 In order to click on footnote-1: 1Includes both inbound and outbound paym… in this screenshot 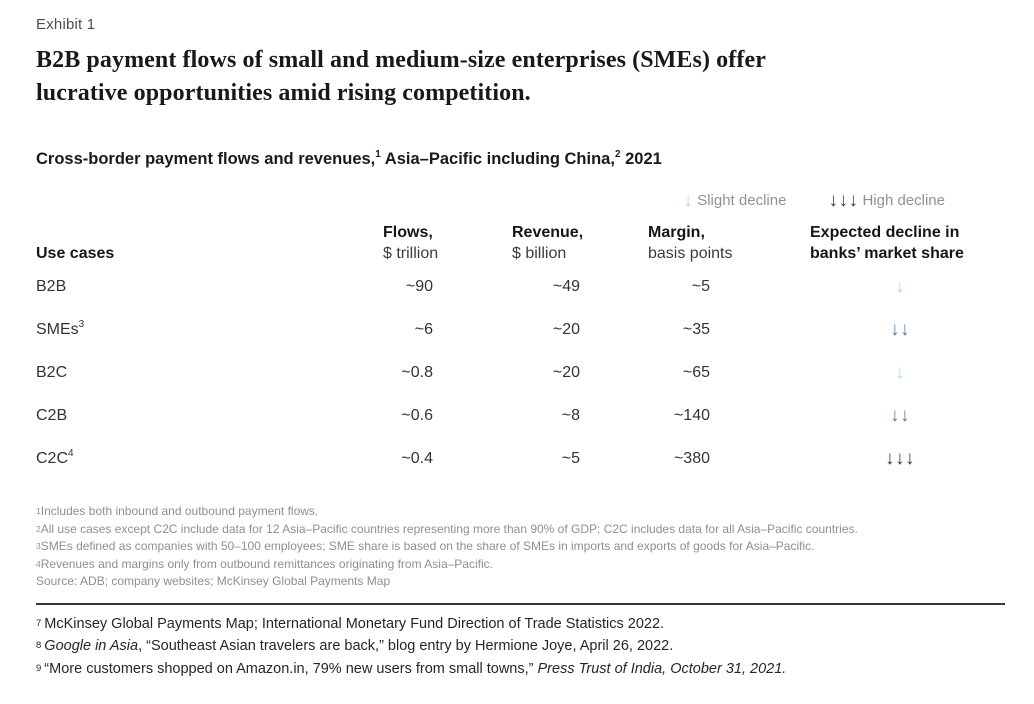, I will do `click(505, 512)`.